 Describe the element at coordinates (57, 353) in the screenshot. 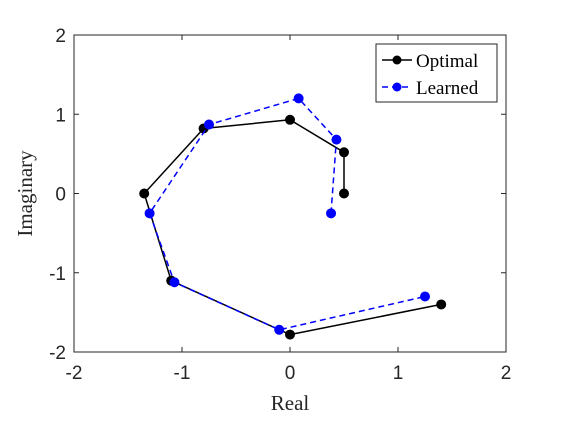

I see `y-tick-label: -2` at that location.